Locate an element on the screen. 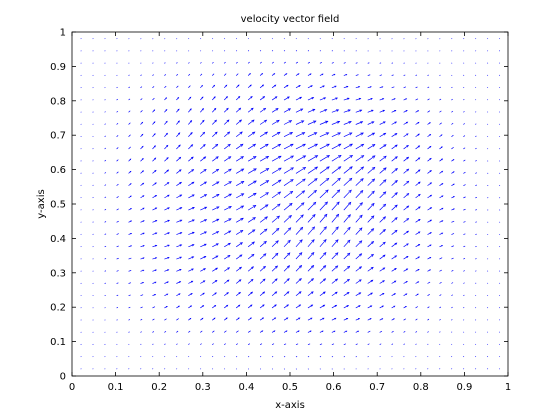 This screenshot has width=560, height=420. x-tick-label: 0.6 is located at coordinates (334, 387).